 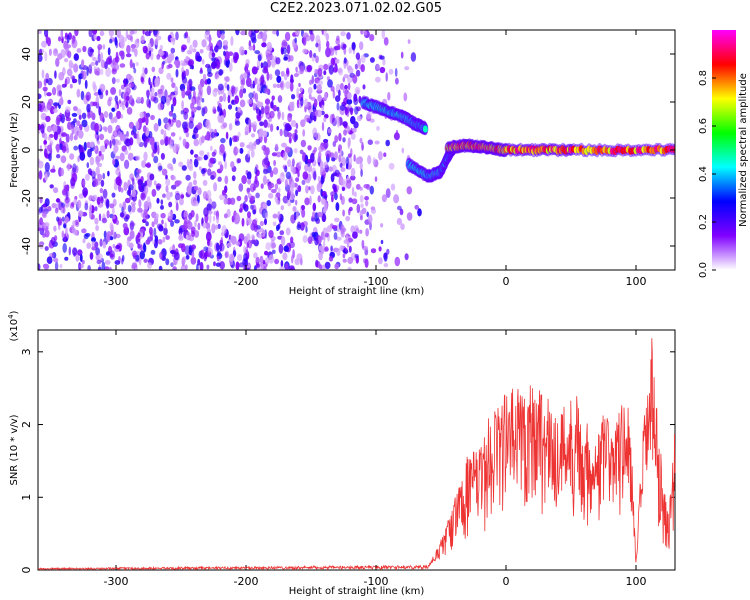 What do you see at coordinates (14, 150) in the screenshot?
I see `y-axis-label: Frequency (Hz)` at bounding box center [14, 150].